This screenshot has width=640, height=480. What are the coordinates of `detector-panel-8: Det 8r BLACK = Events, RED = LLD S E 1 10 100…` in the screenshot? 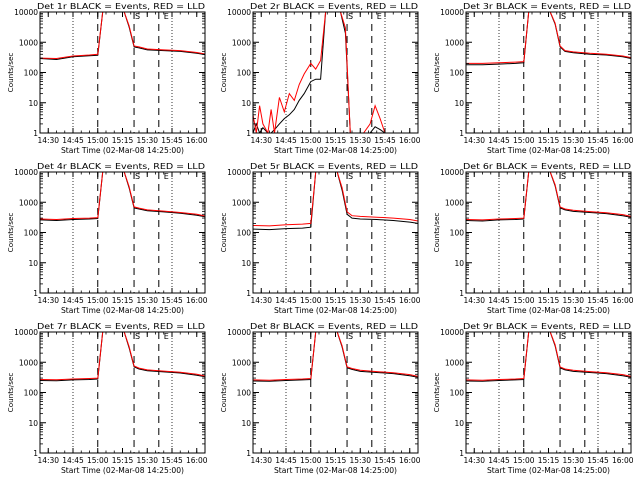 It's located at (319, 400).